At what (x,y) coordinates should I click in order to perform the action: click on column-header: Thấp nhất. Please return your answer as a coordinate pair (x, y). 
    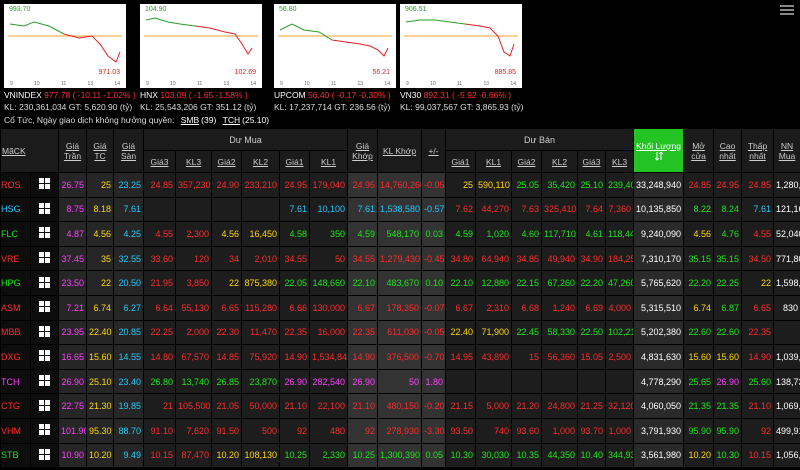
    Looking at the image, I should click on (758, 150).